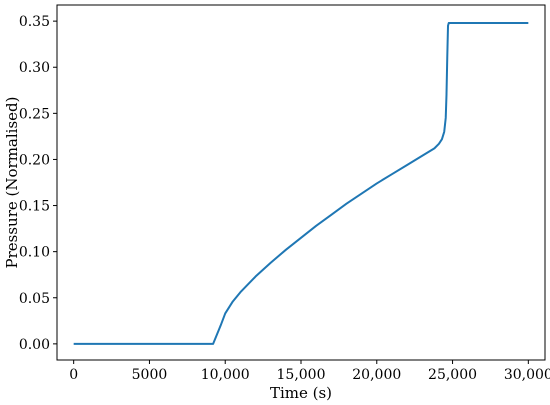 The height and width of the screenshot is (405, 550). Describe the element at coordinates (34, 253) in the screenshot. I see `y-tick-label: 0.10` at that location.